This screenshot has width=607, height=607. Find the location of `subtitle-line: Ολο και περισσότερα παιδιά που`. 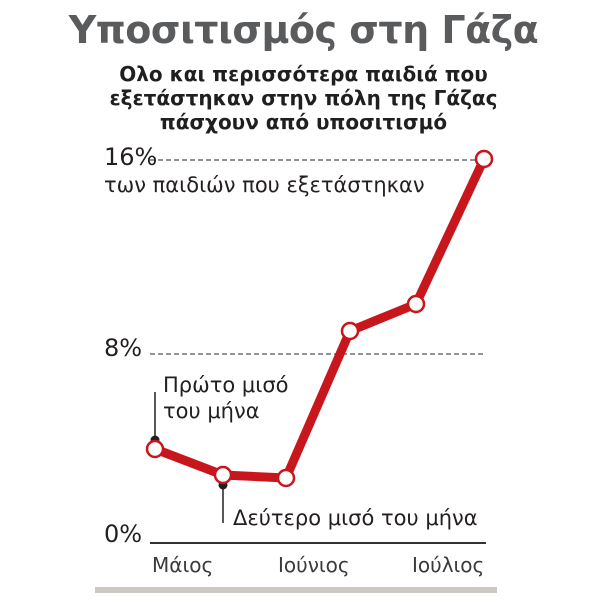

subtitle-line: Ολο και περισσότερα παιδιά που is located at coordinates (303, 74).